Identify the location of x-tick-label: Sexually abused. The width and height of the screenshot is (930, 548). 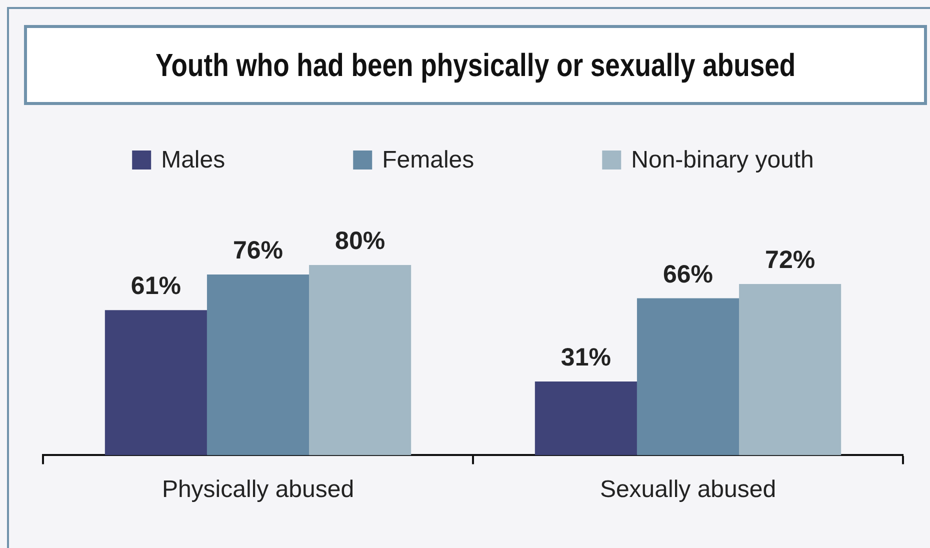
(688, 490).